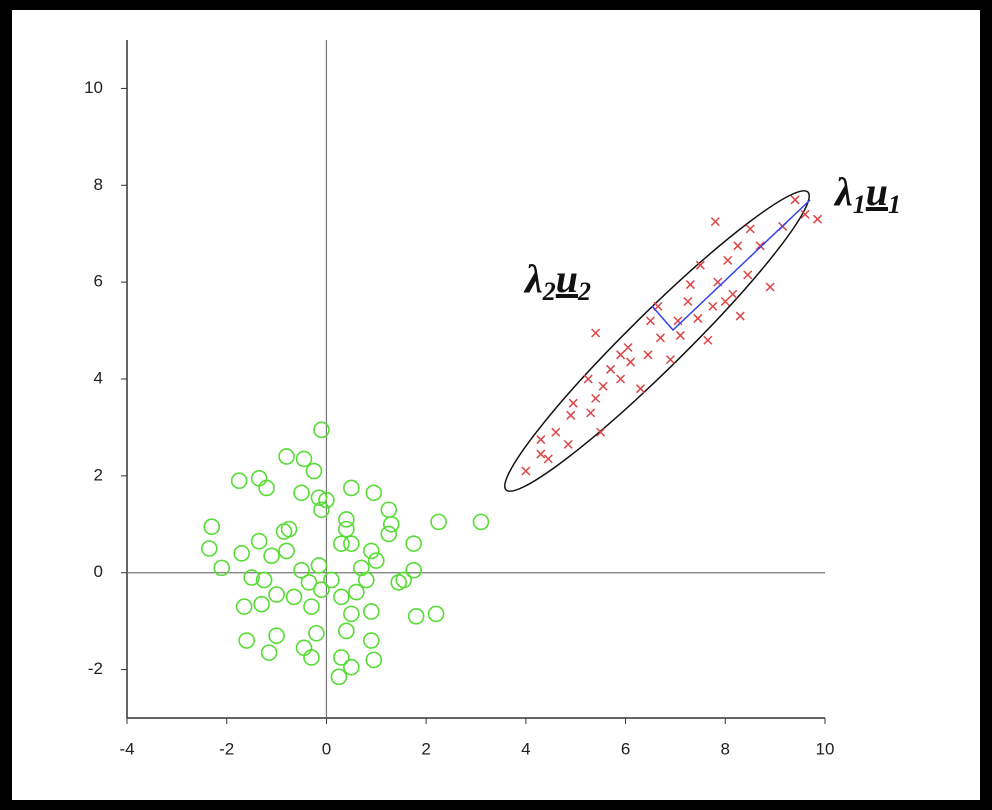 This screenshot has height=810, width=992. I want to click on y-tick-label: 4, so click(98, 377).